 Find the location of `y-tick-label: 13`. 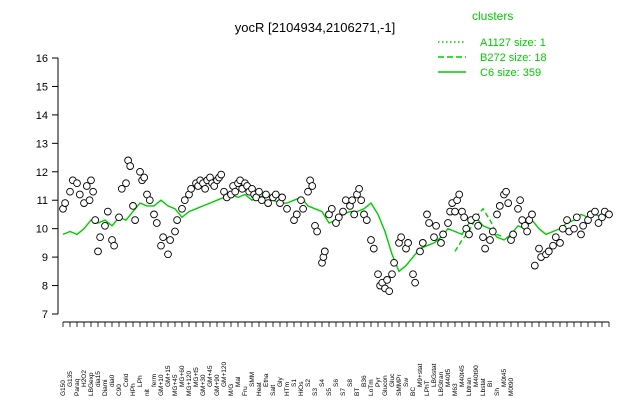

y-tick-label: 13 is located at coordinates (42, 144).